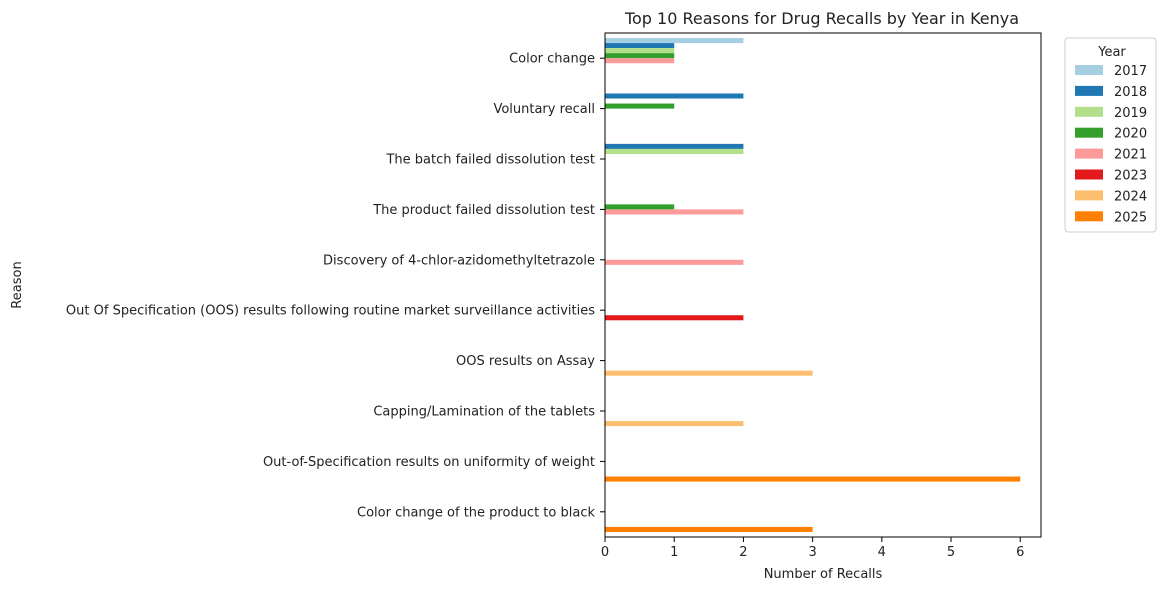  What do you see at coordinates (674, 552) in the screenshot?
I see `x-tick-label: 1` at bounding box center [674, 552].